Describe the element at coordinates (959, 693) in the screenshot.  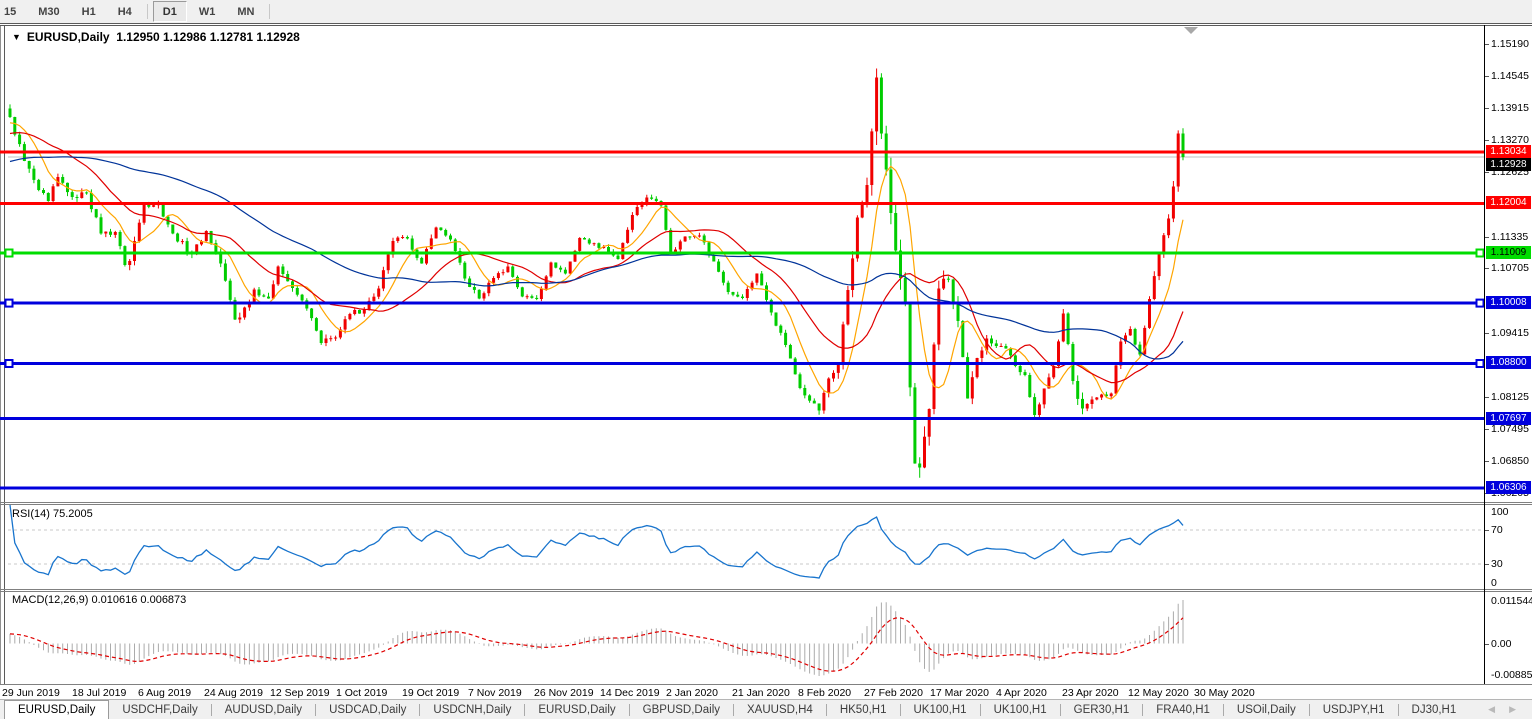
I see `x-axis-date-label: 17 Mar 2020` at that location.